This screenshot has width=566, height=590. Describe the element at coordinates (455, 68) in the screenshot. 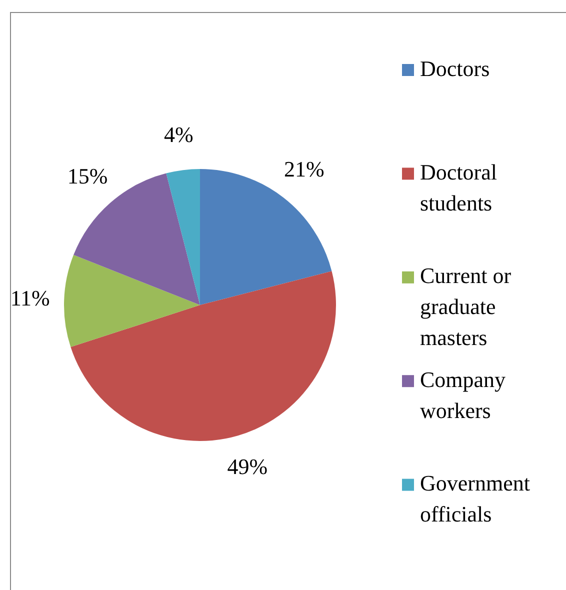

I see `legend-label: Doctors` at that location.